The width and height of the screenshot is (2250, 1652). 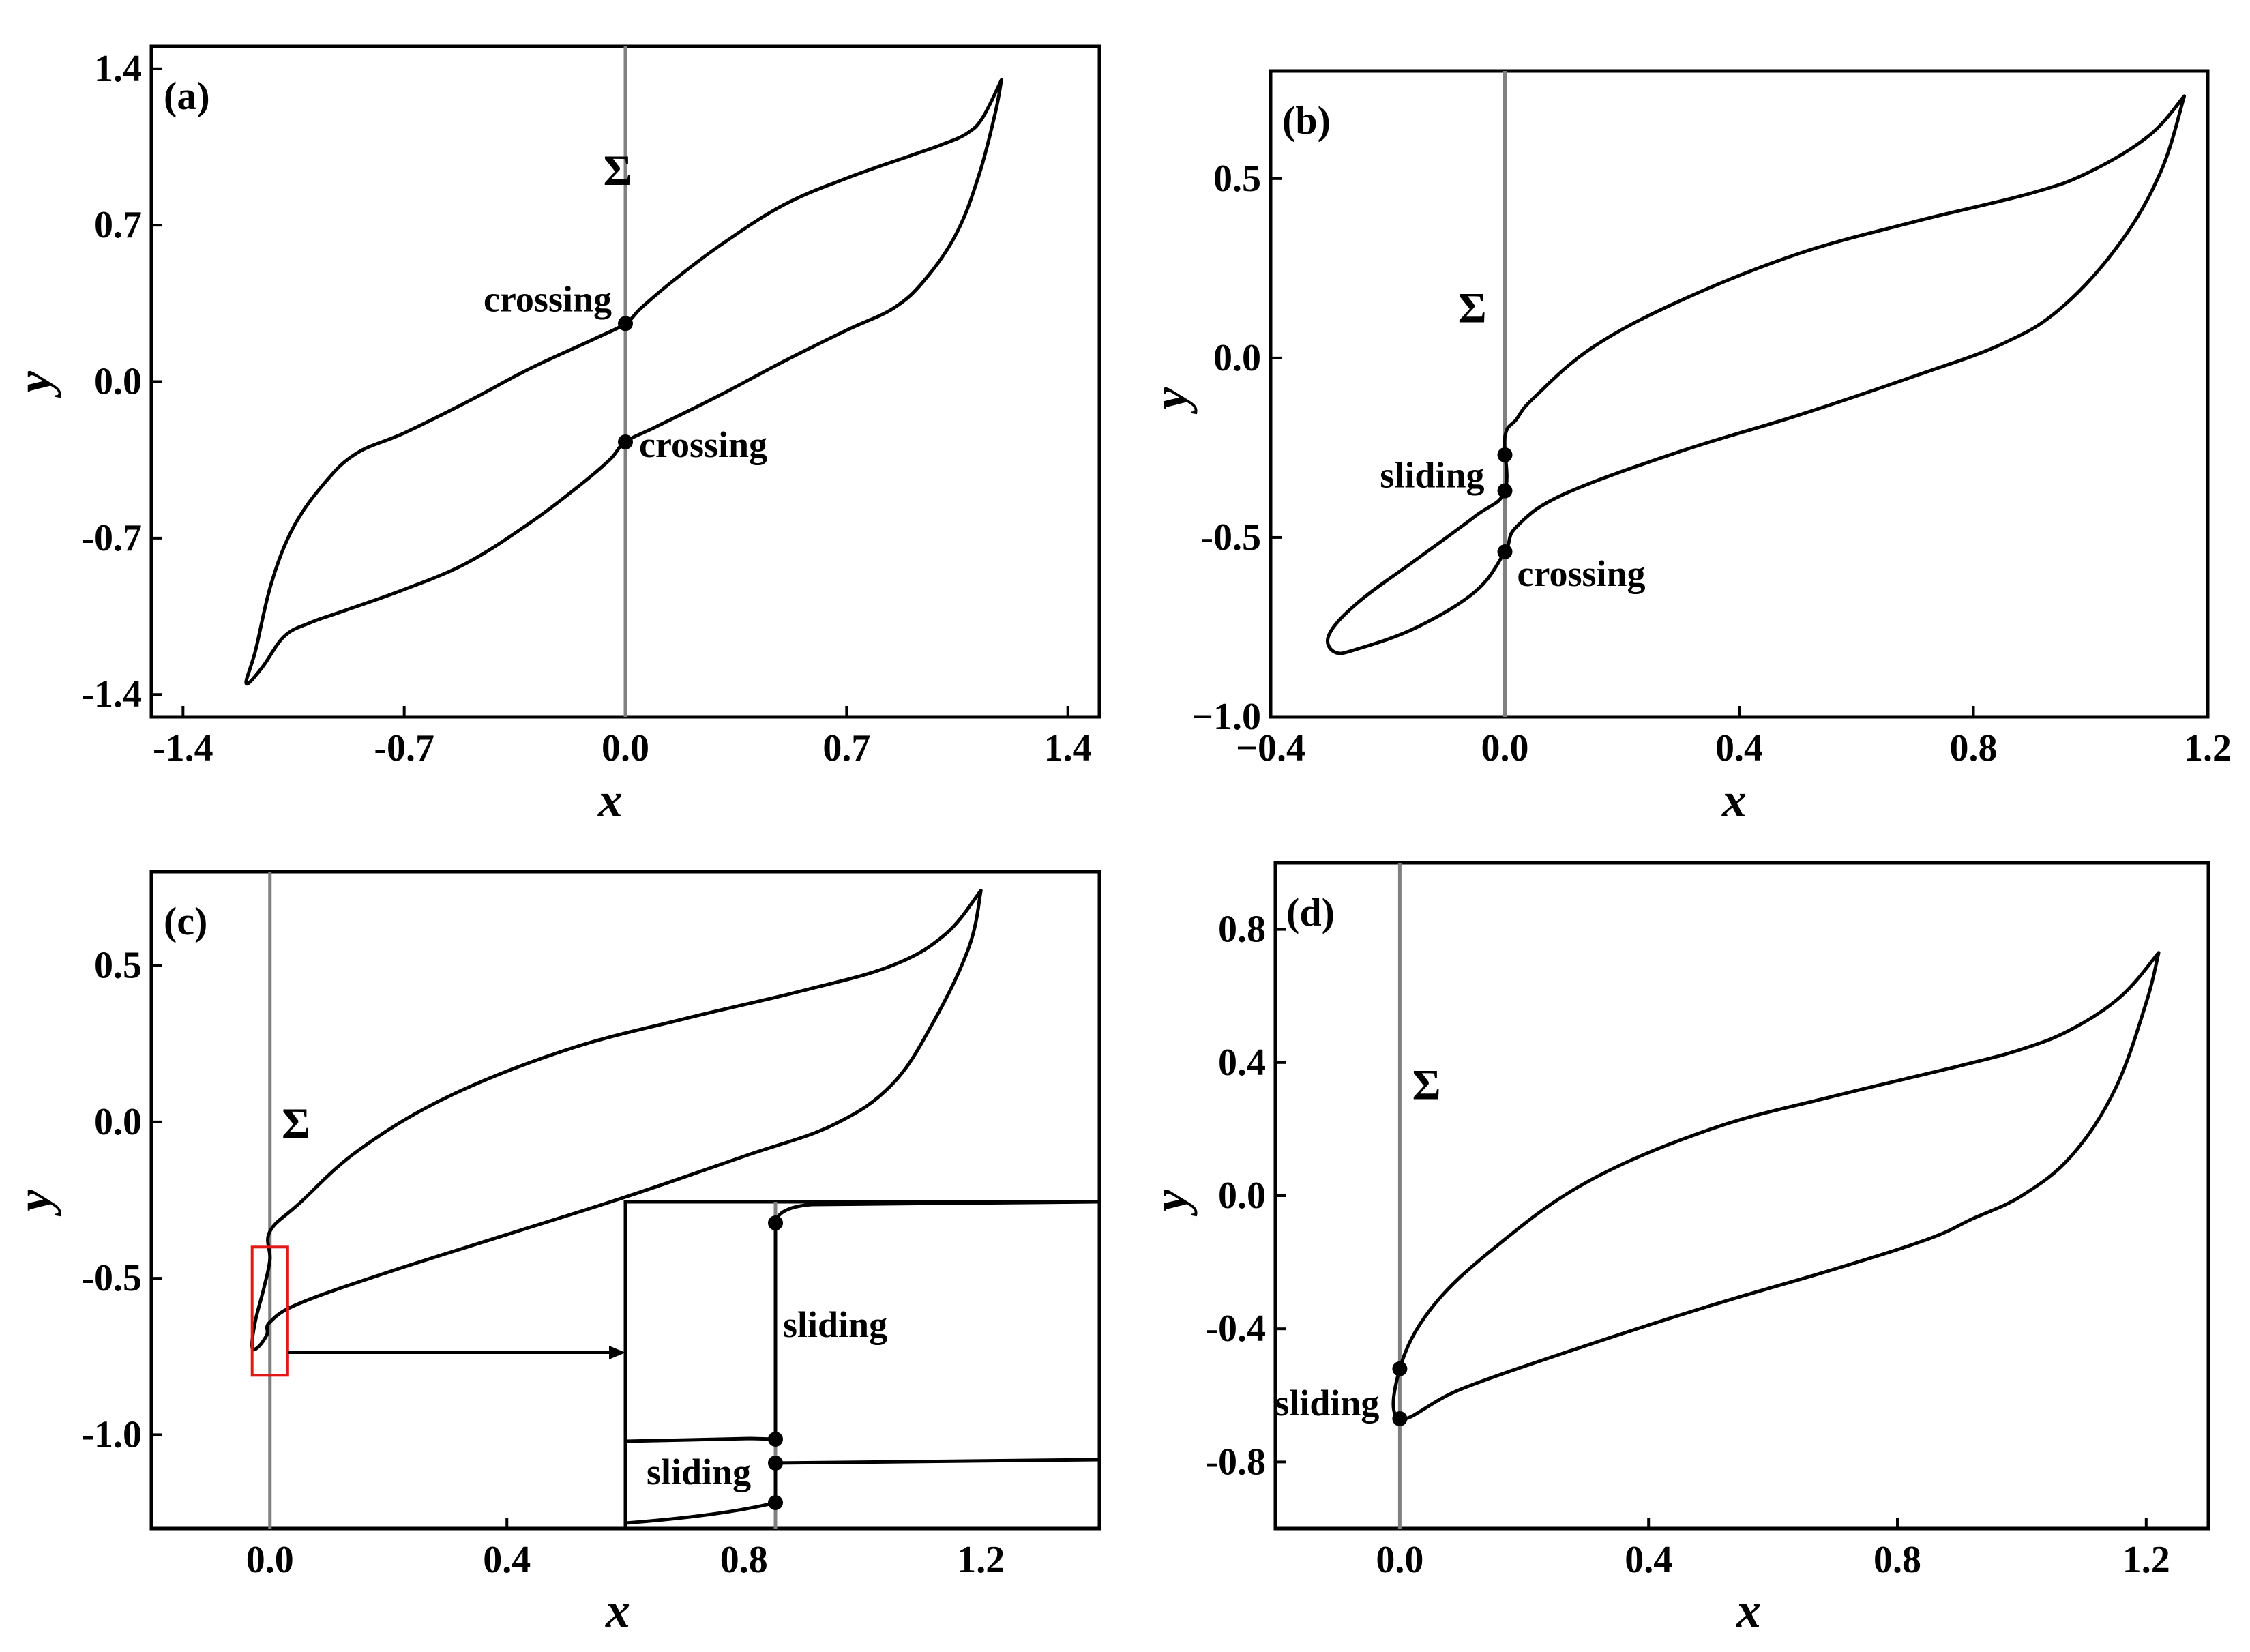 What do you see at coordinates (700, 1513) in the screenshot?
I see `inset-lower-branch` at bounding box center [700, 1513].